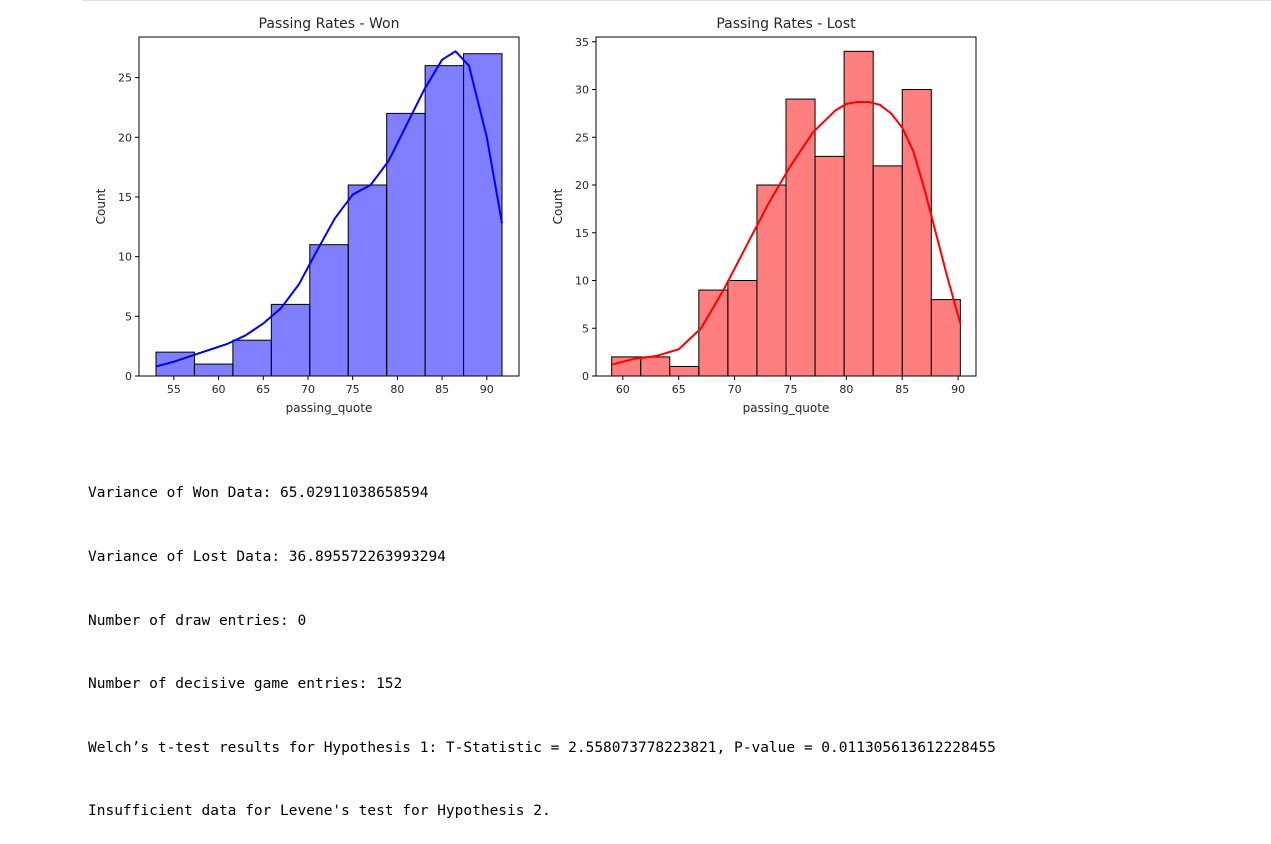  Describe the element at coordinates (329, 24) in the screenshot. I see `won-chart-title: Passing Rates - Won` at that location.